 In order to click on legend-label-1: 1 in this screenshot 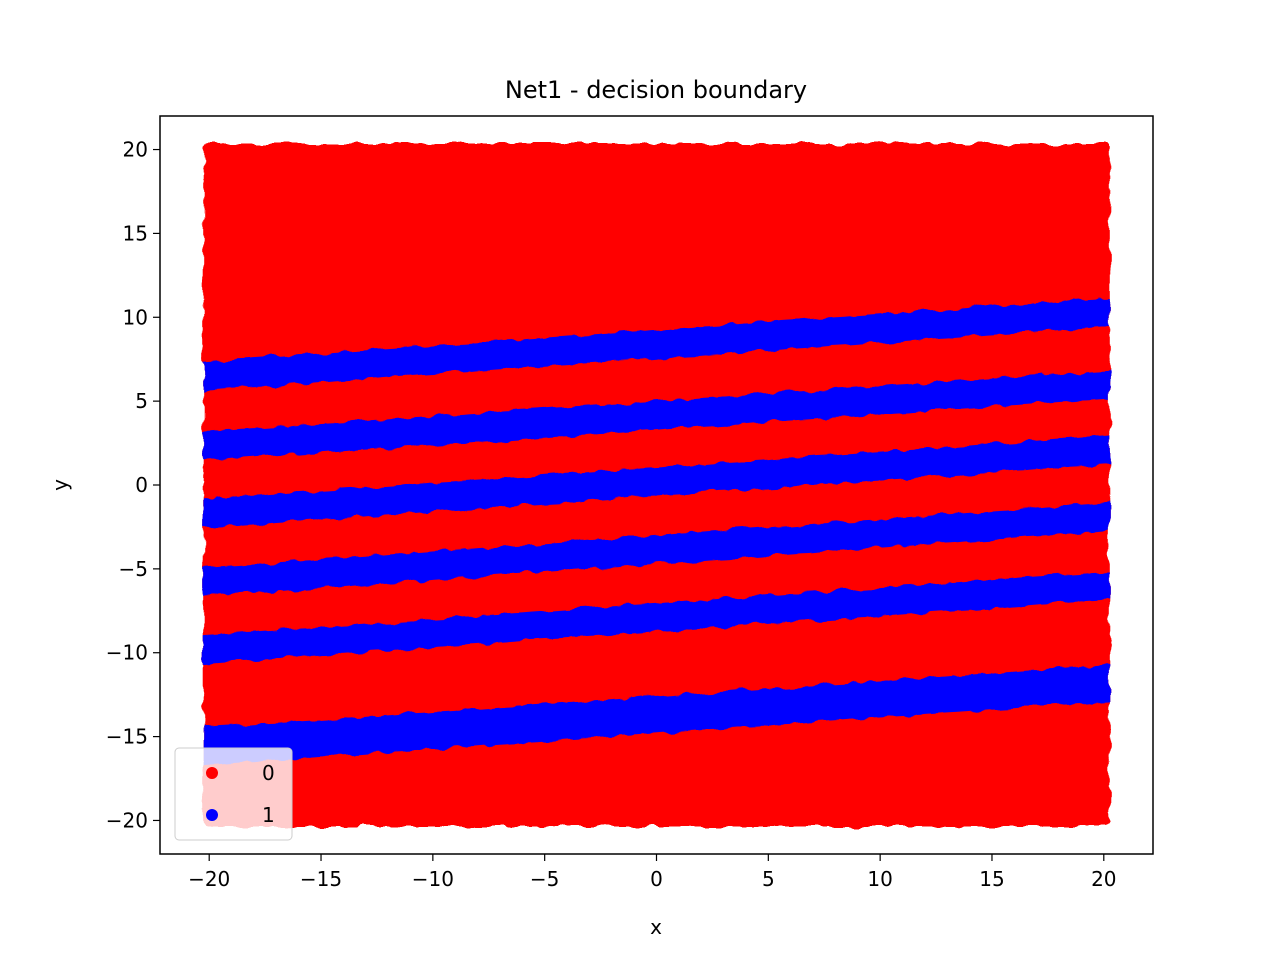, I will do `click(268, 815)`.